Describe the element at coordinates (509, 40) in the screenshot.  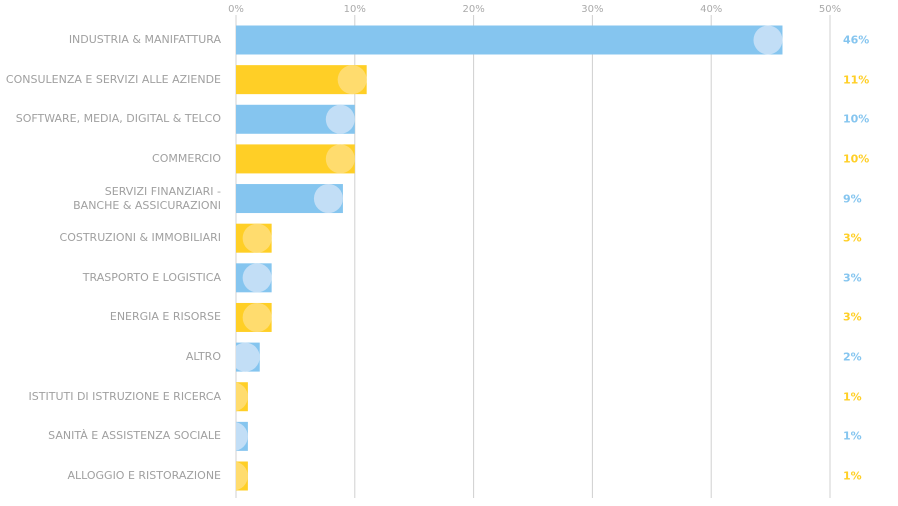
I see `bar` at that location.